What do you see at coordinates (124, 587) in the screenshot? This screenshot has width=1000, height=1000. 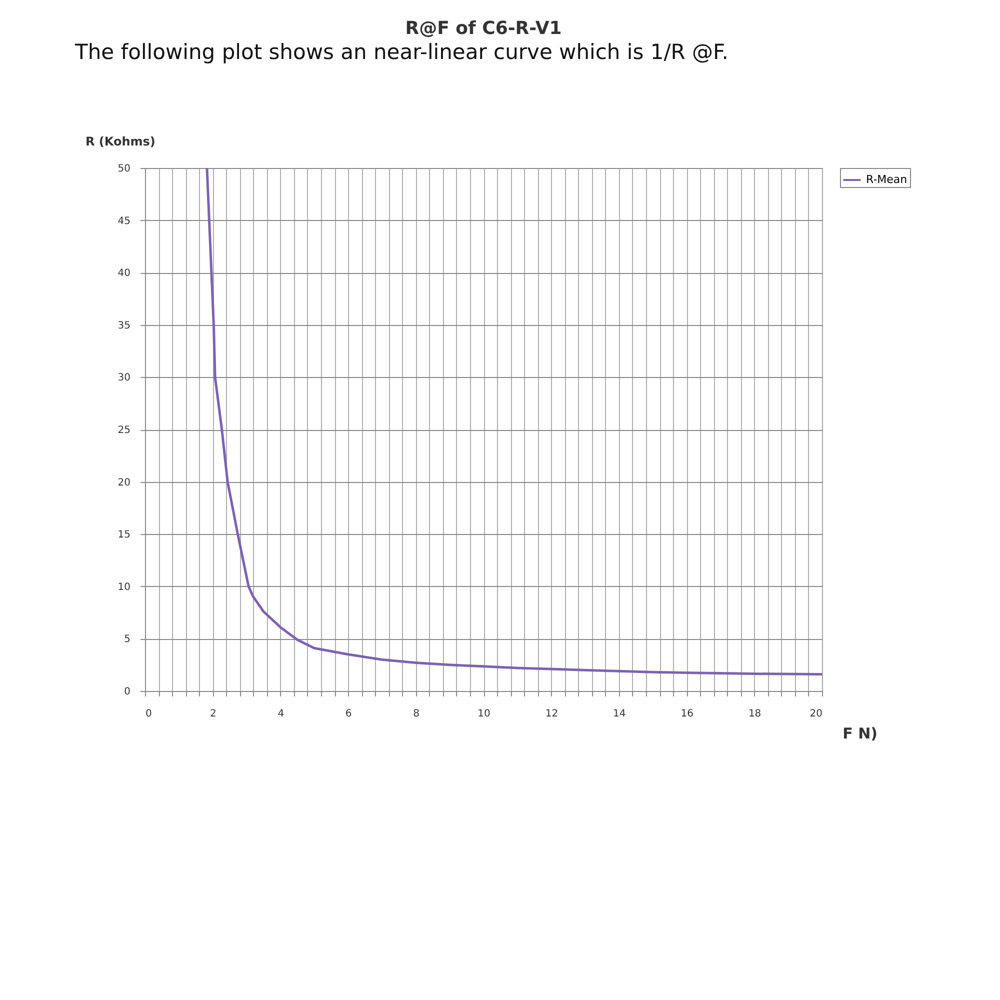 I see `y-tick-label: 10` at bounding box center [124, 587].